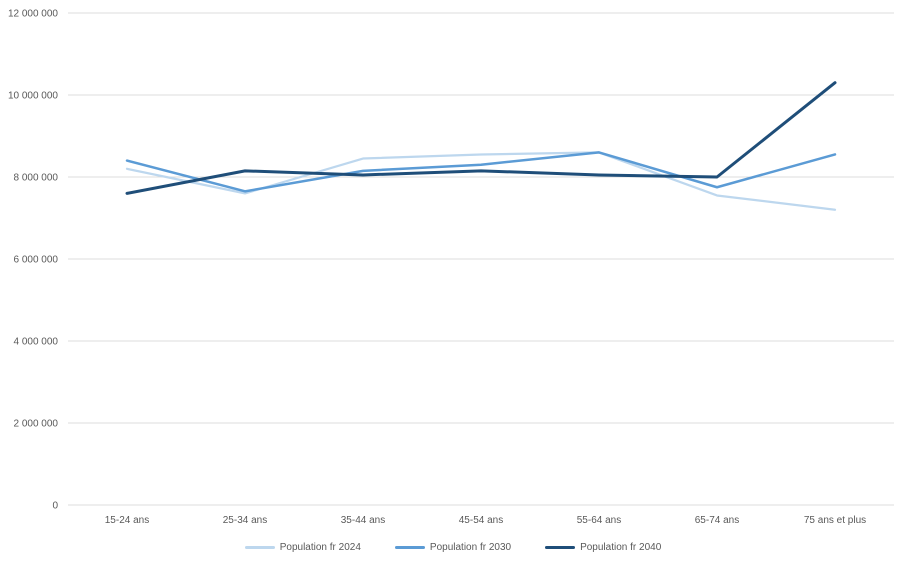 The width and height of the screenshot is (906, 562). What do you see at coordinates (481, 520) in the screenshot?
I see `x-axis-category-label: 45-54 ans` at bounding box center [481, 520].